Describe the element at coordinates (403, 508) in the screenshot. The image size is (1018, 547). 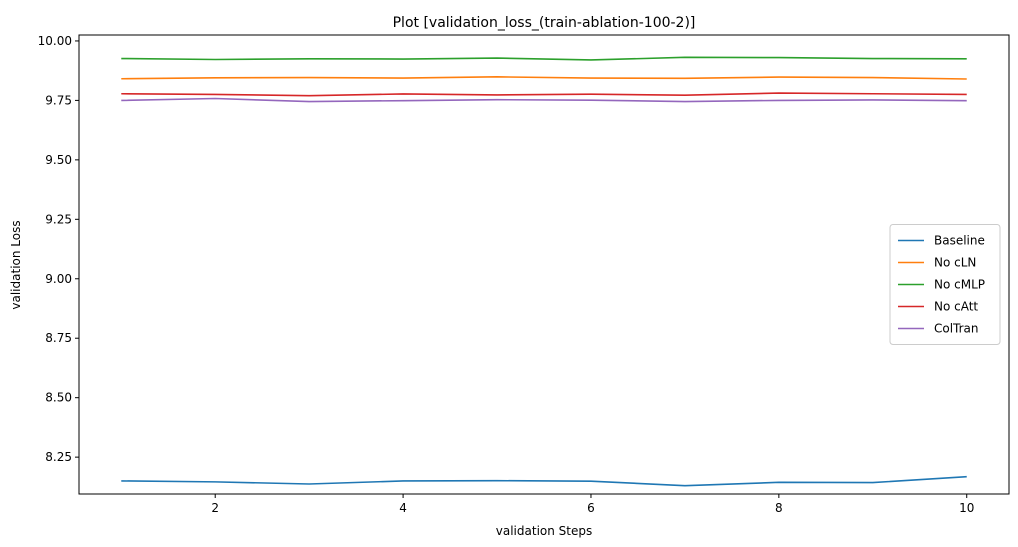
I see `x-tick-label: 4` at that location.